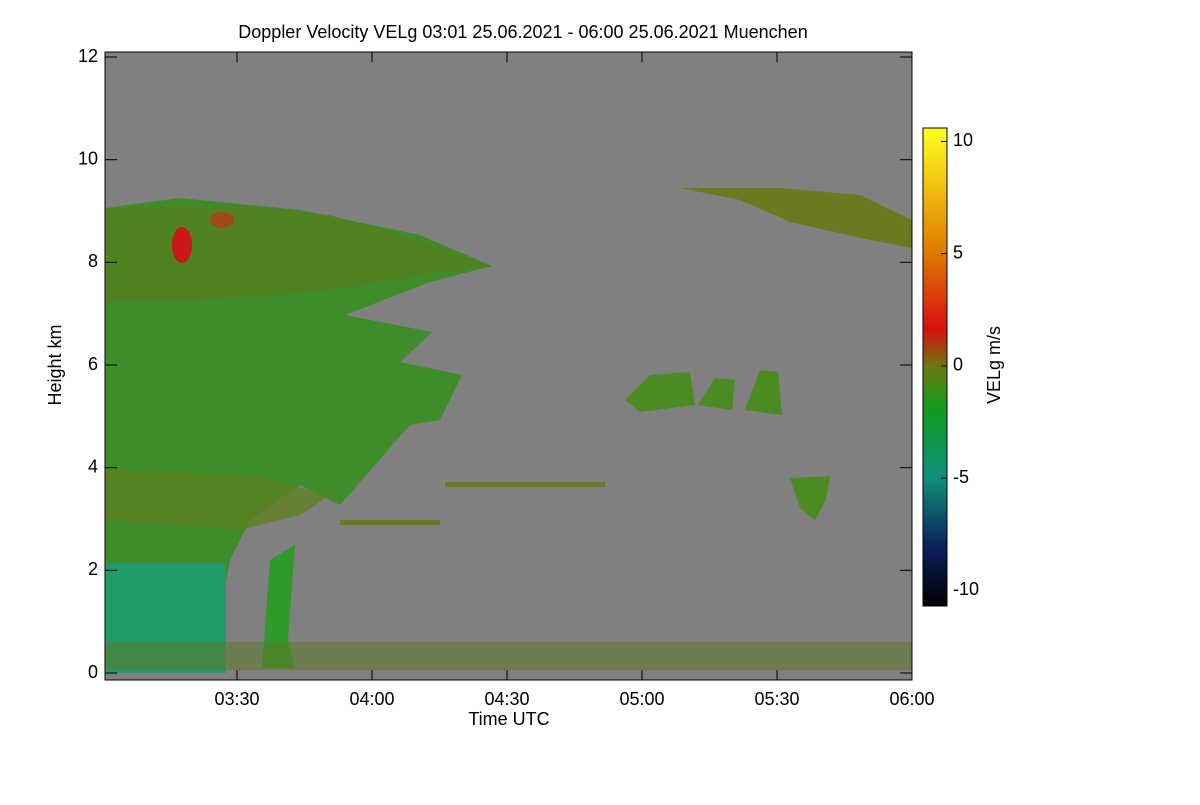 The width and height of the screenshot is (1200, 805). What do you see at coordinates (961, 477) in the screenshot?
I see `colorbar-tick-label: -5` at bounding box center [961, 477].